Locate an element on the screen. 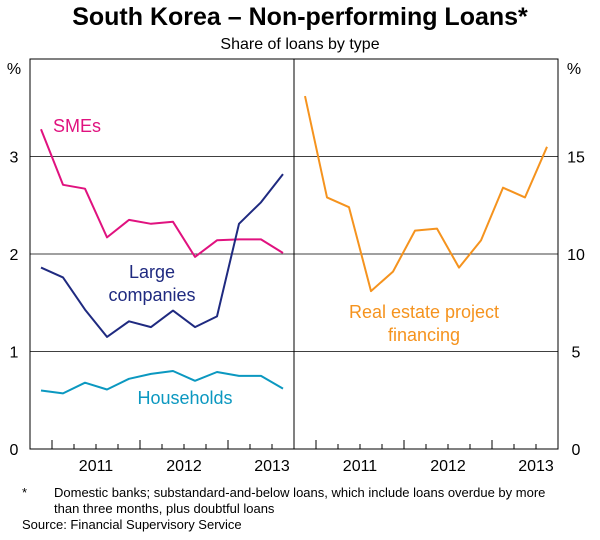 The image size is (600, 540). y-tick-label-left: 0 is located at coordinates (14, 450).